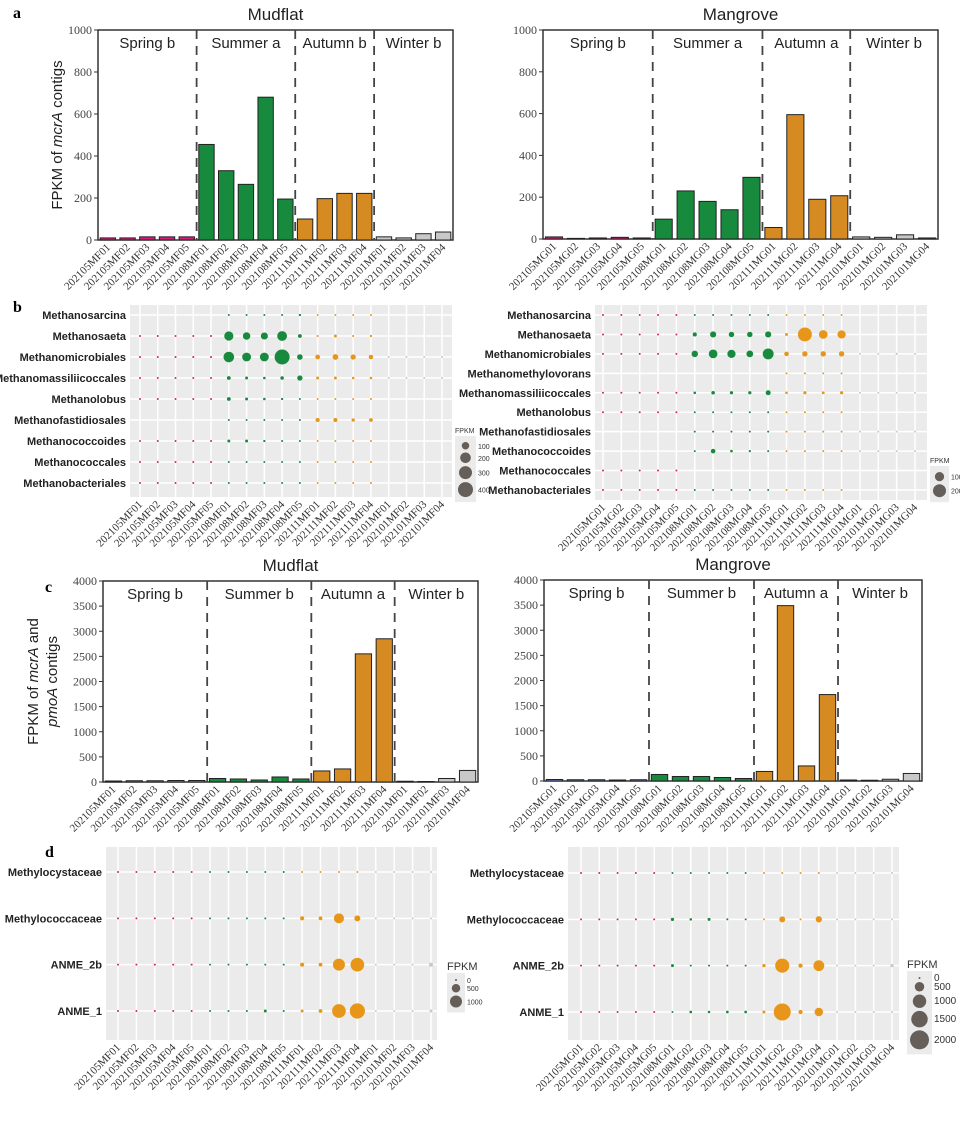  I want to click on y-axis-label-part: mcrA, so click(33, 664).